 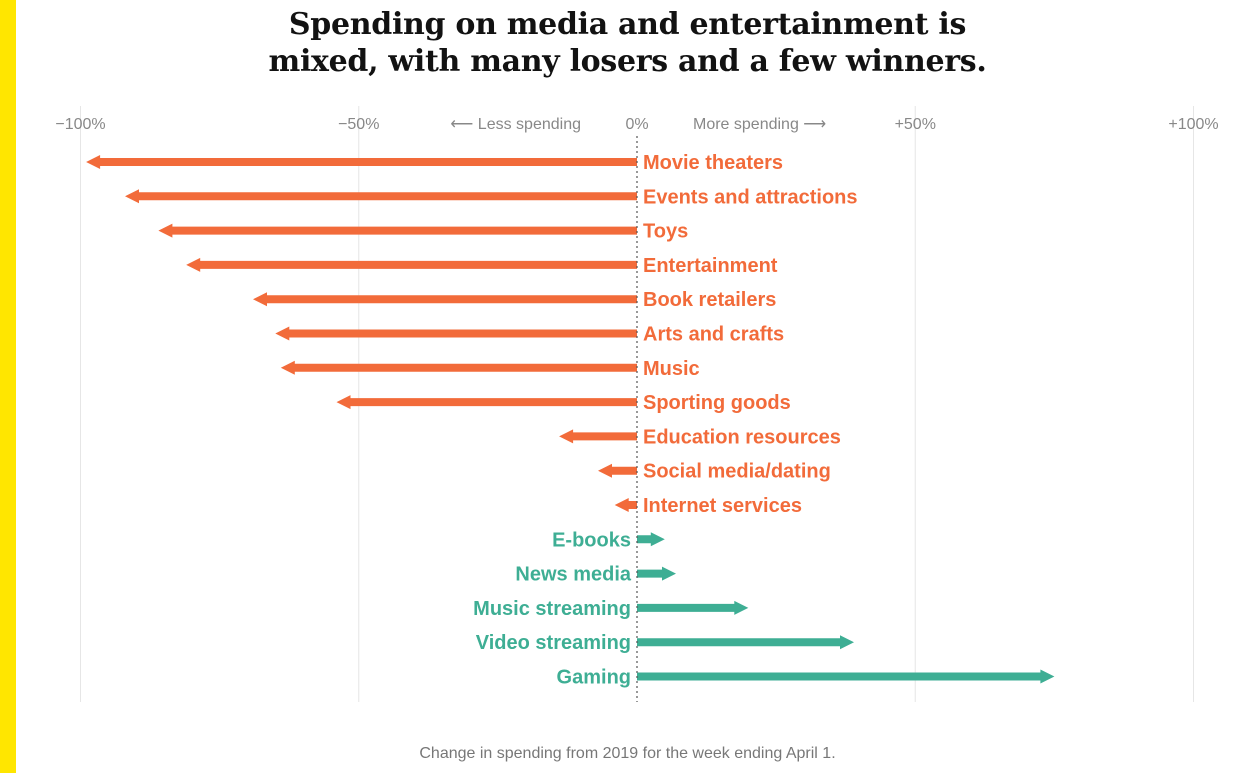 What do you see at coordinates (636, 124) in the screenshot?
I see `x-tick-label: 0%` at bounding box center [636, 124].